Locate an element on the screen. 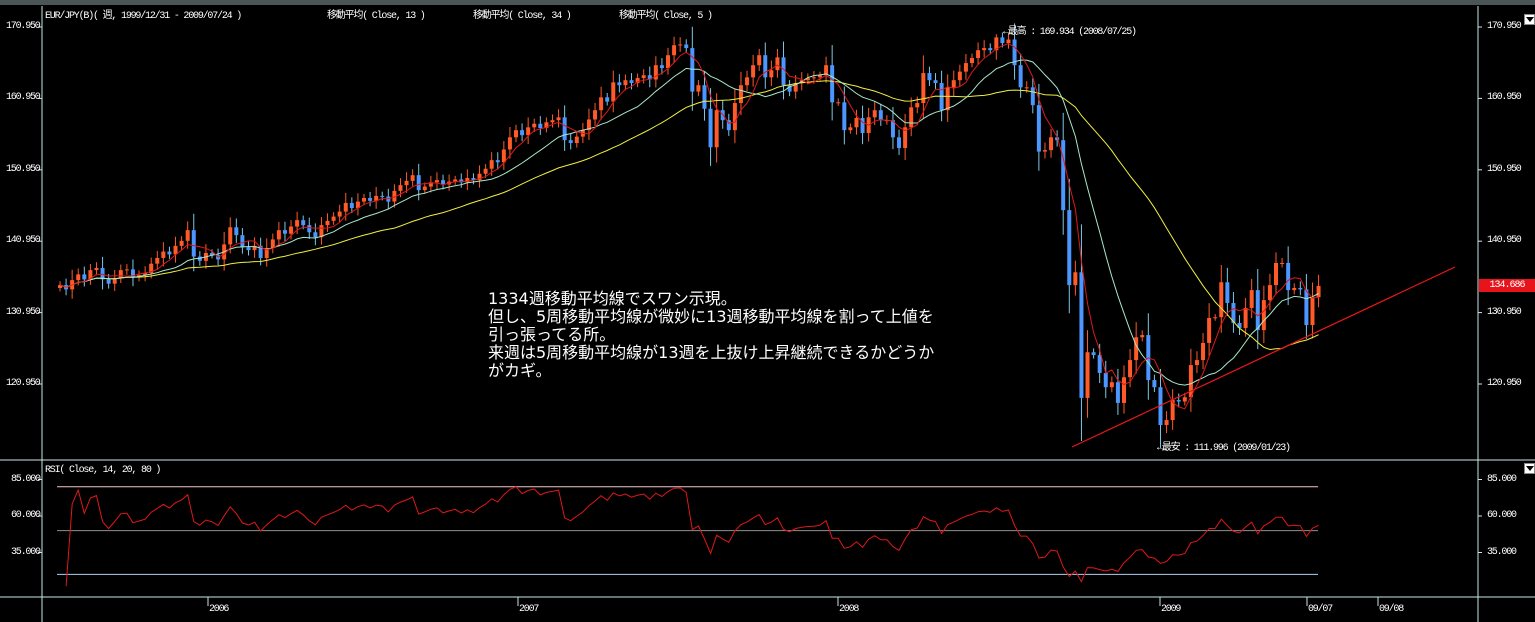 Image resolution: width=1535 pixels, height=622 pixels. rsi-tick-label-right: 35.000 is located at coordinates (1502, 552).